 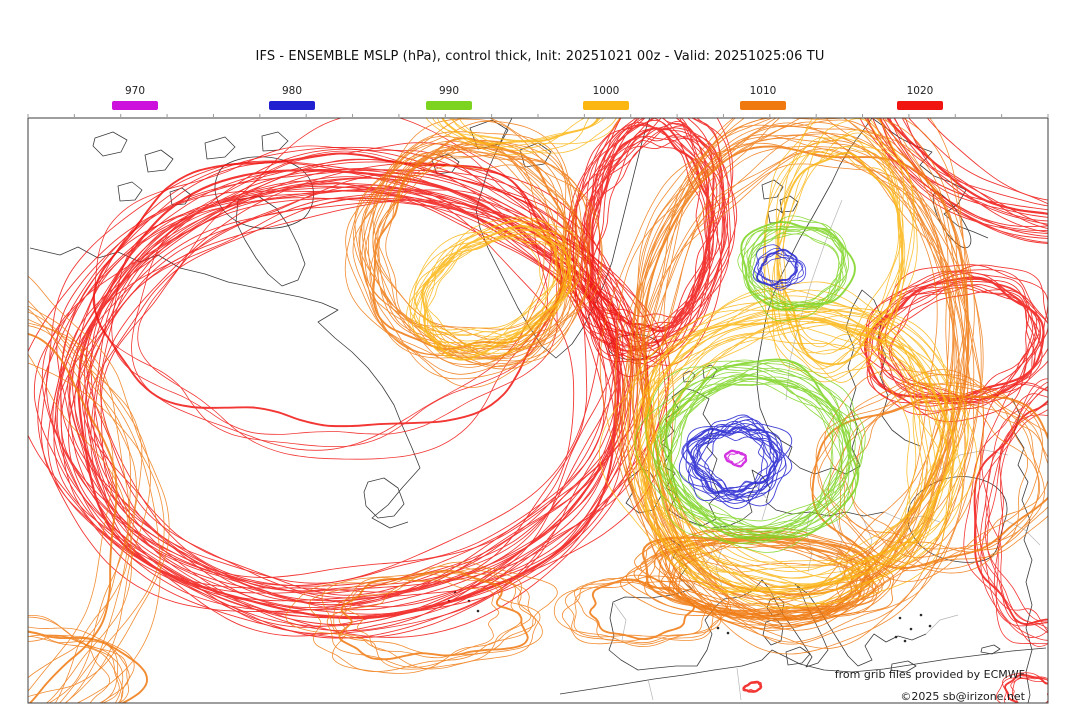 I want to click on legend-label: 970, so click(x=135, y=91).